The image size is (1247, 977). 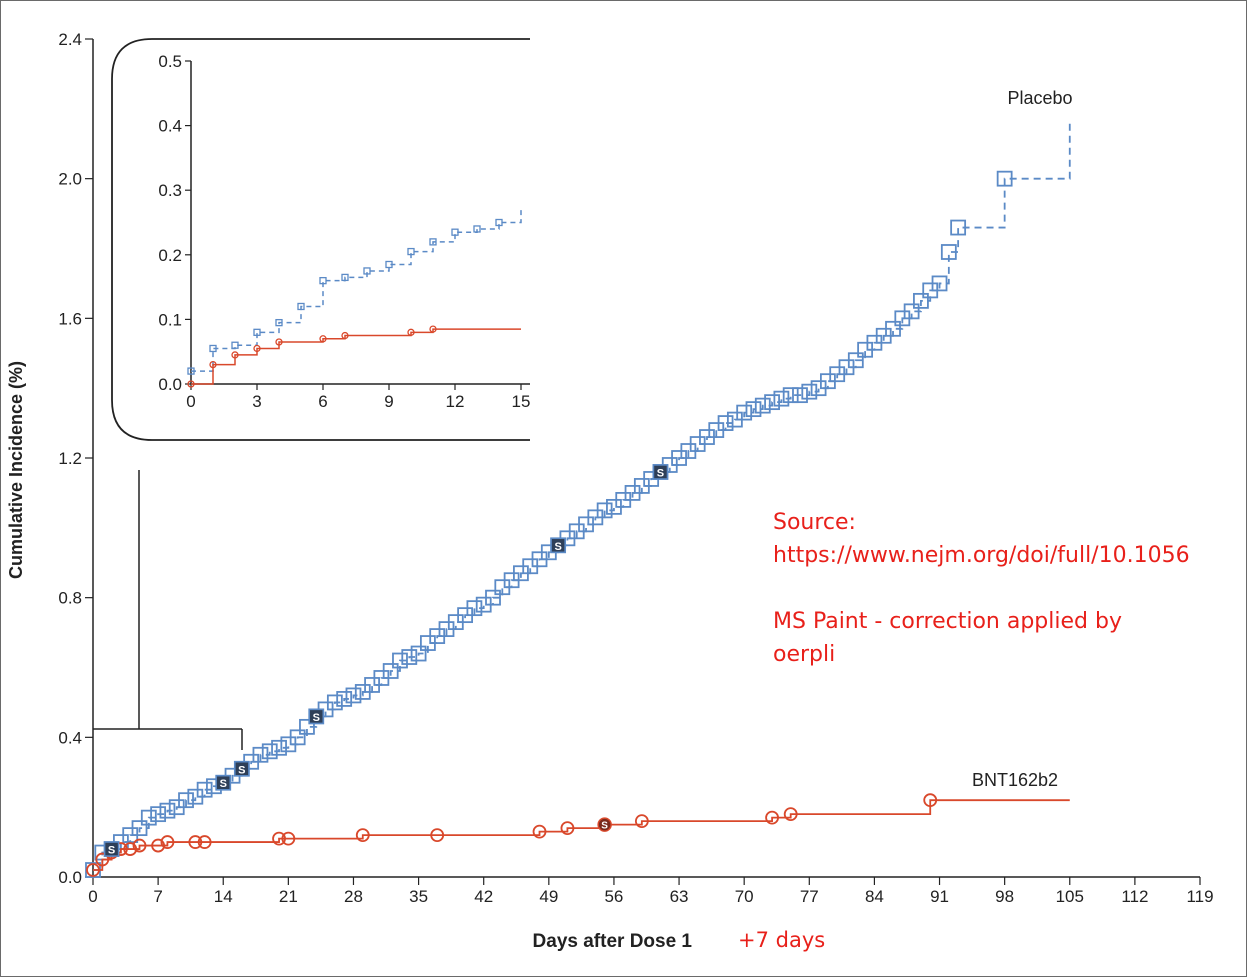 What do you see at coordinates (548, 896) in the screenshot?
I see `x-tick-label: 49` at bounding box center [548, 896].